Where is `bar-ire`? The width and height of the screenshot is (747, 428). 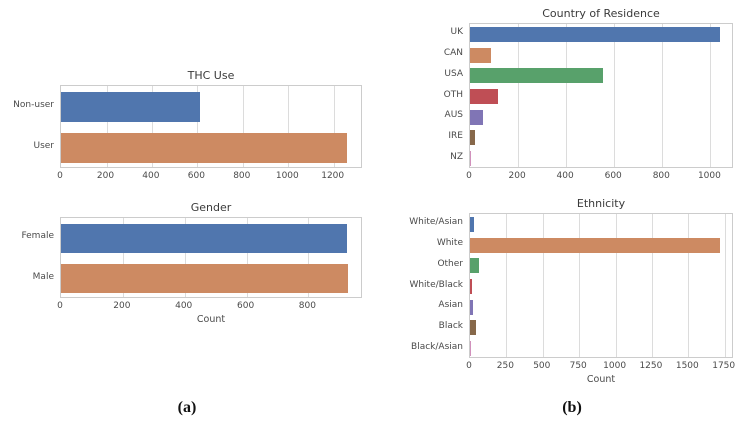
bar-ire is located at coordinates (472, 138).